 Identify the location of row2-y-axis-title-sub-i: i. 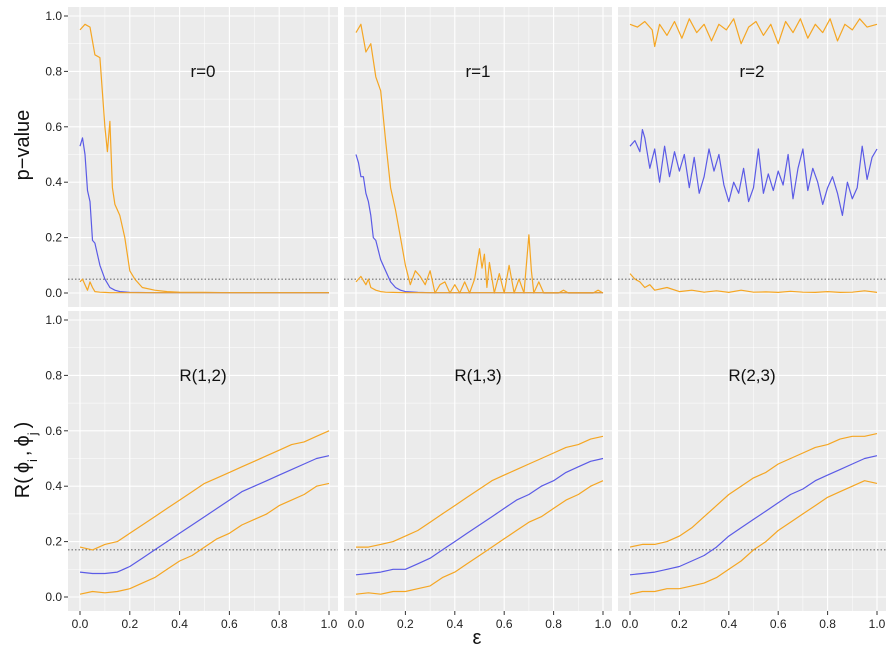
(32, 460).